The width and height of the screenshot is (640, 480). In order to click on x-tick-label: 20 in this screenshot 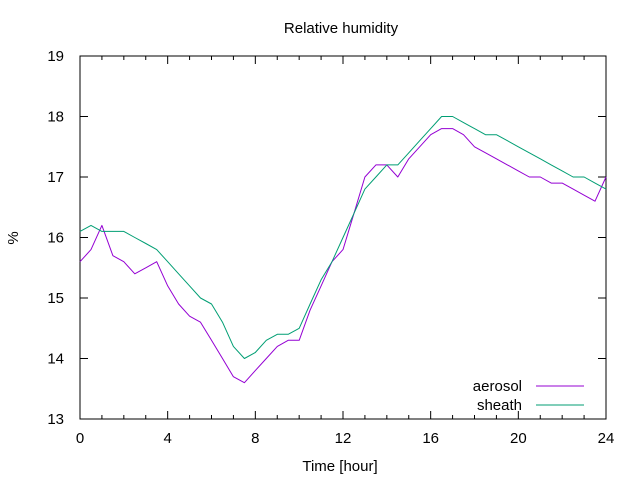, I will do `click(518, 438)`.